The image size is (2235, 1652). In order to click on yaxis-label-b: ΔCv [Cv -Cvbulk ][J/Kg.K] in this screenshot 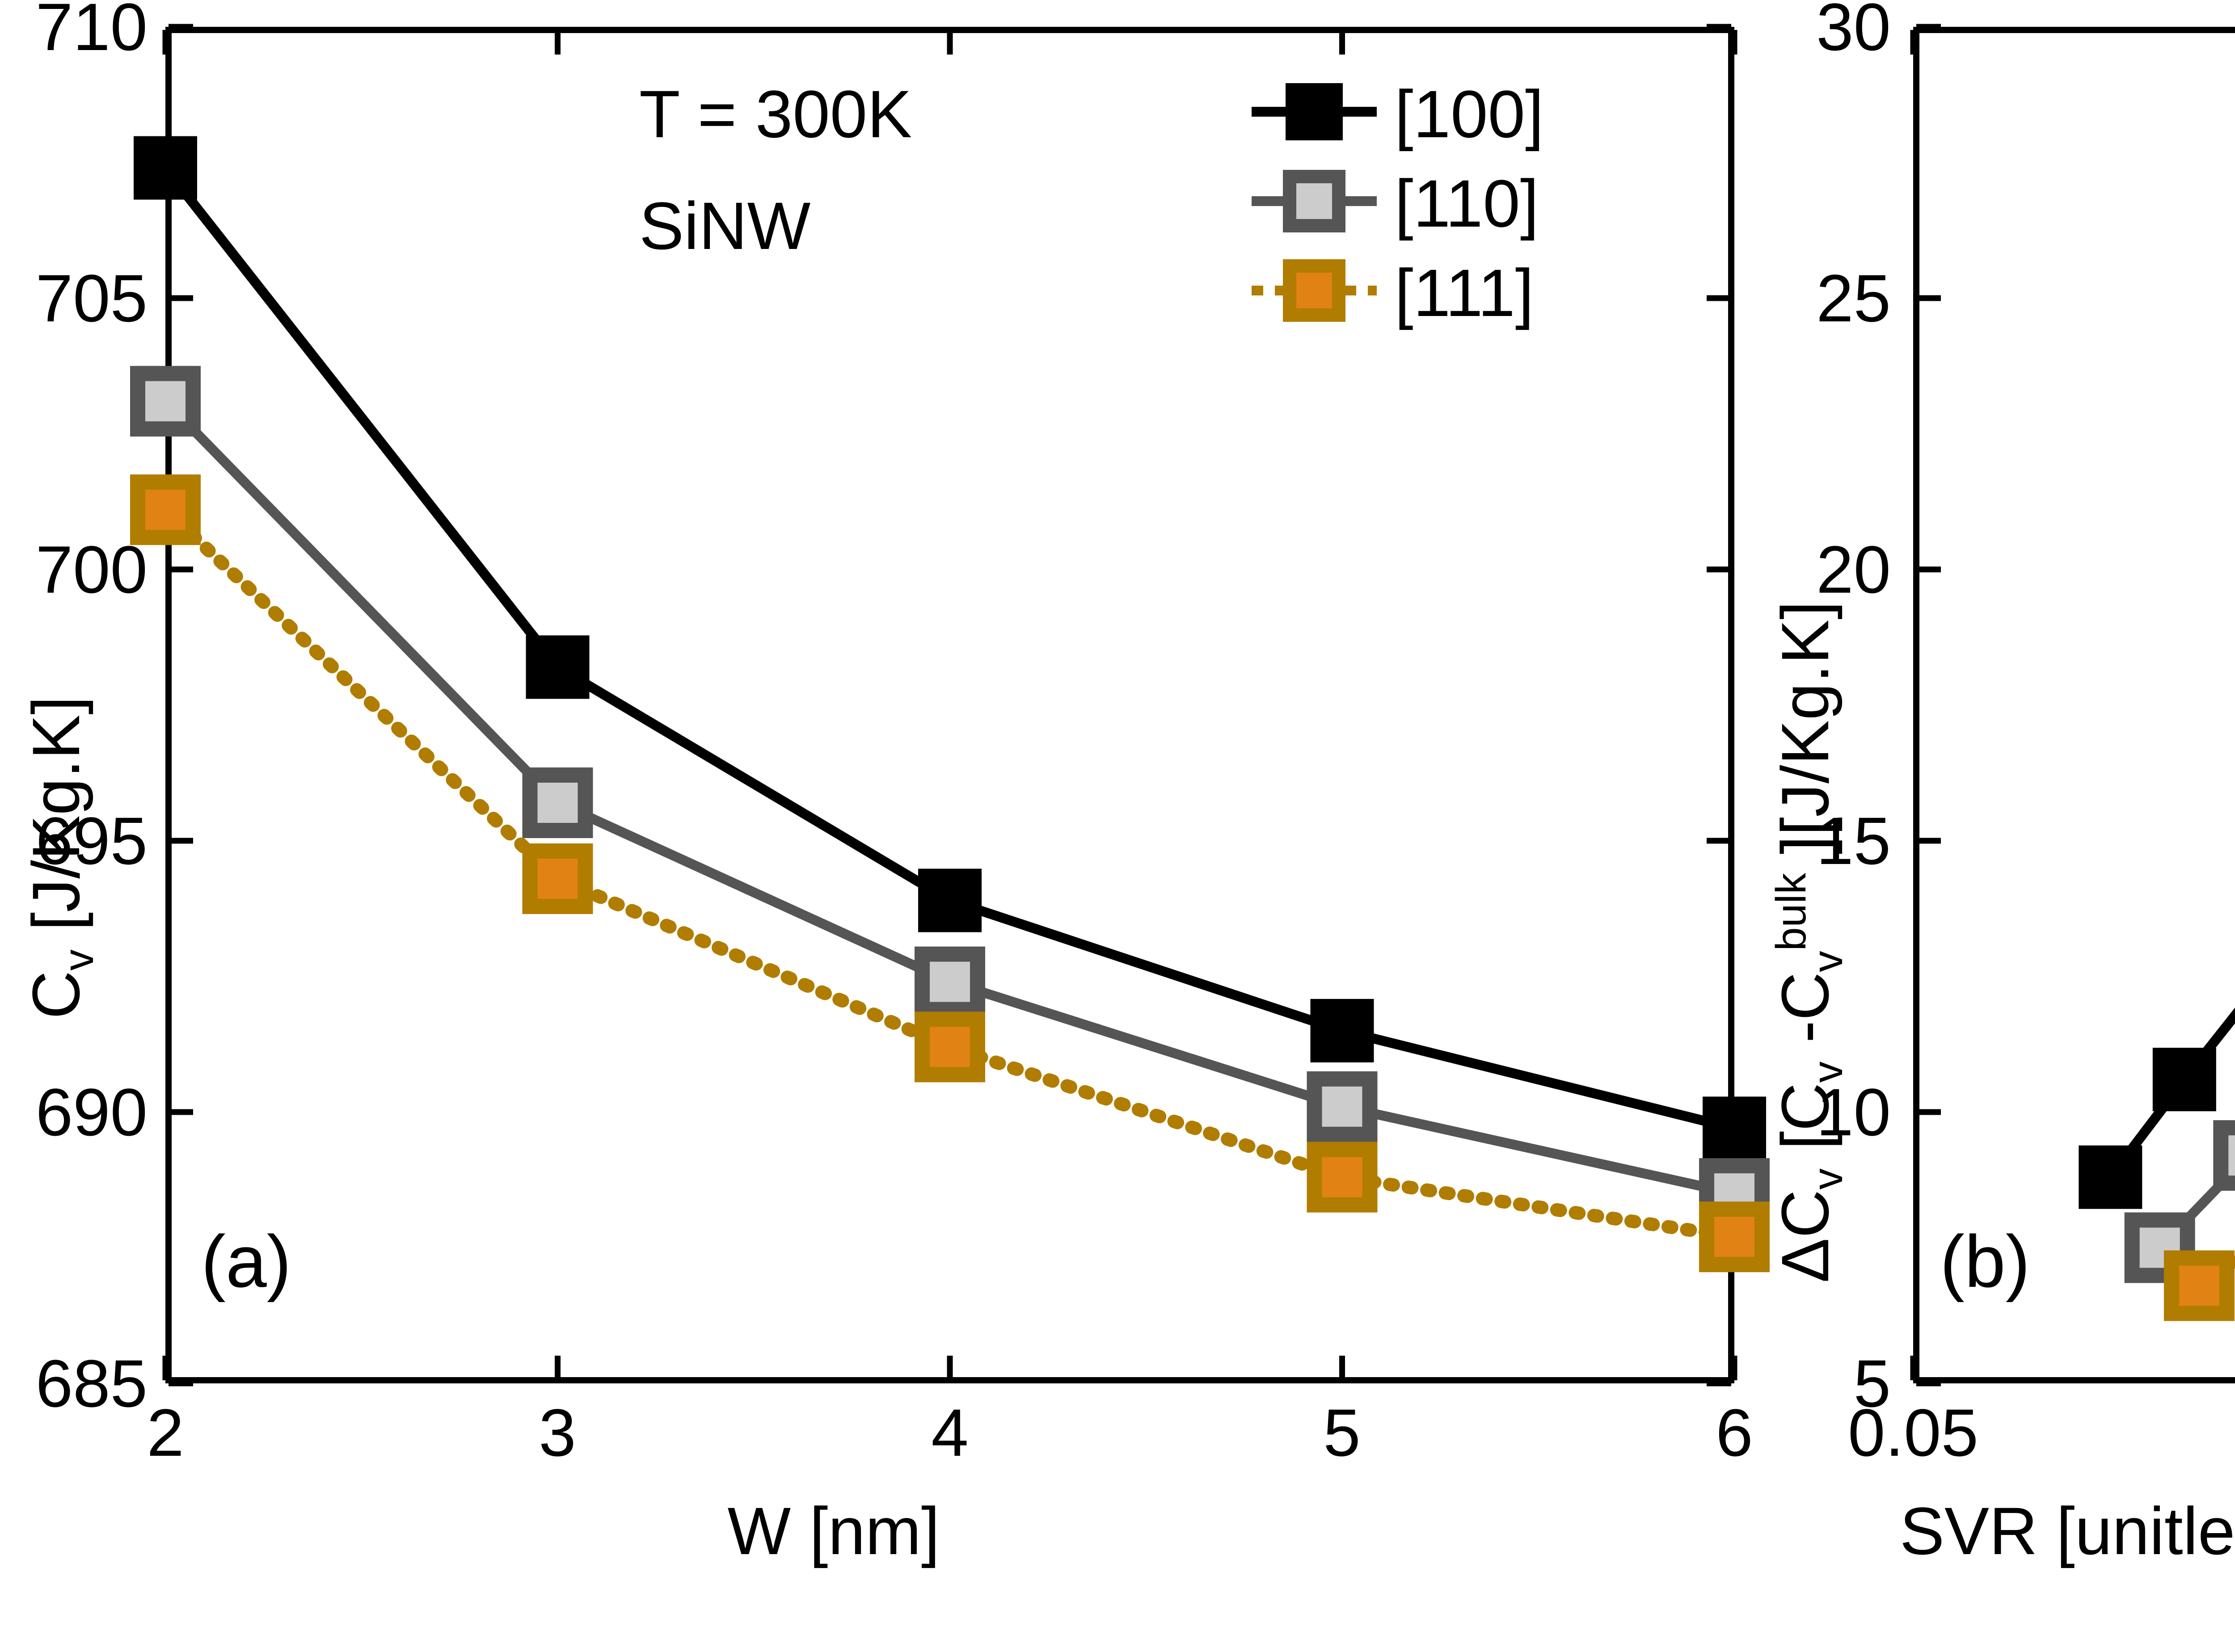, I will do `click(1809, 942)`.